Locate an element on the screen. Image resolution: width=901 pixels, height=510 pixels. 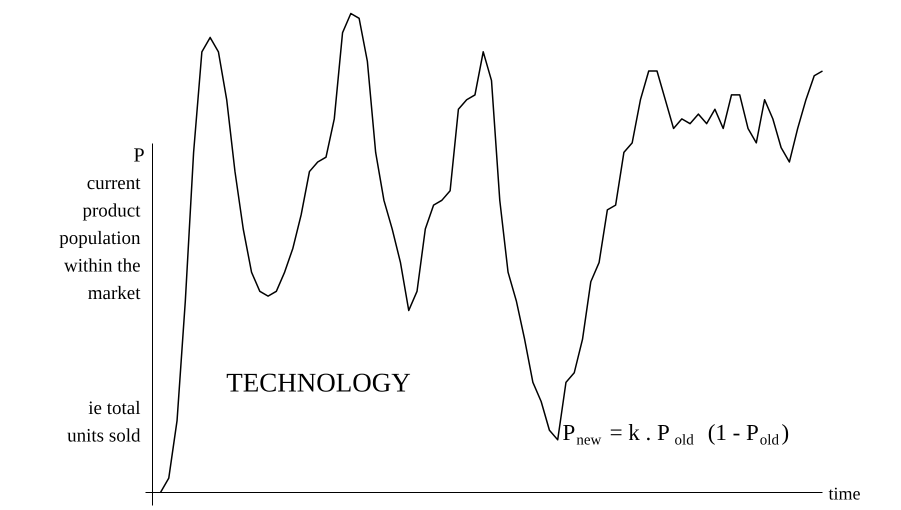
text: current product population within the market is located at coordinates (100, 238).